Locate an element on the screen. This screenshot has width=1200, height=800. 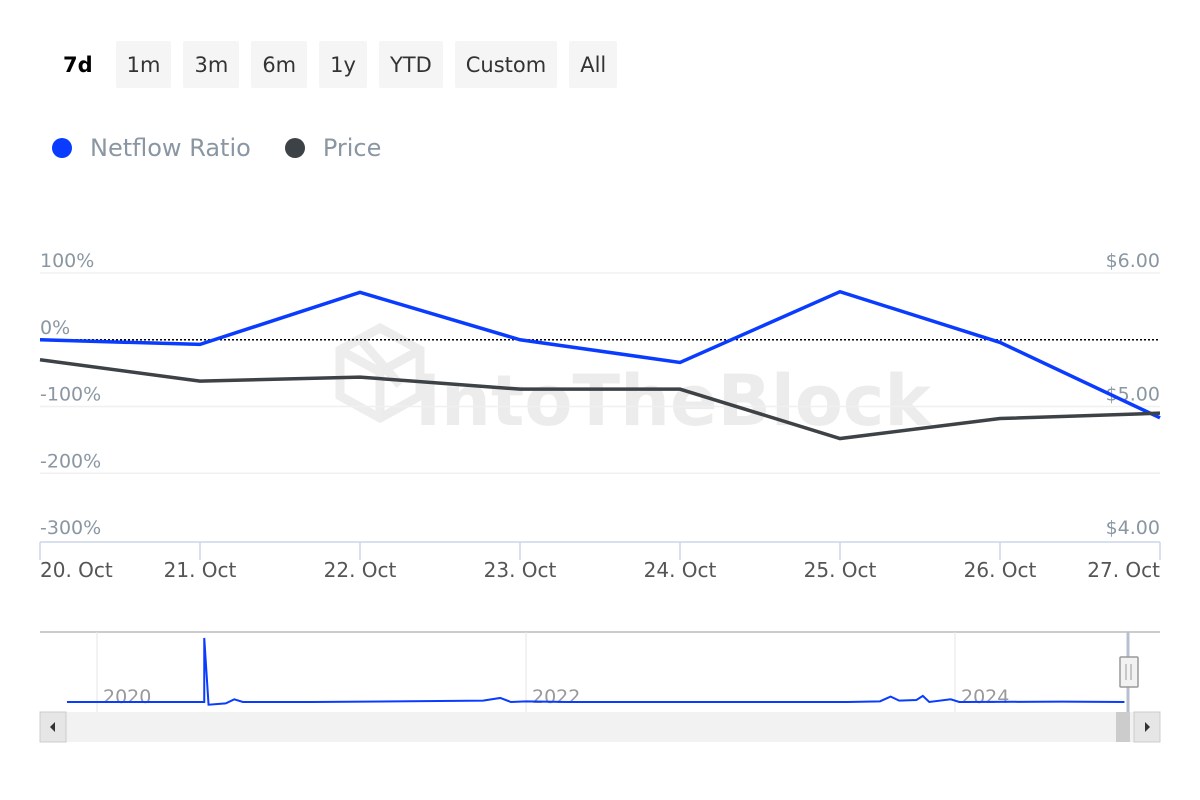
scrollbar-track is located at coordinates (600, 727).